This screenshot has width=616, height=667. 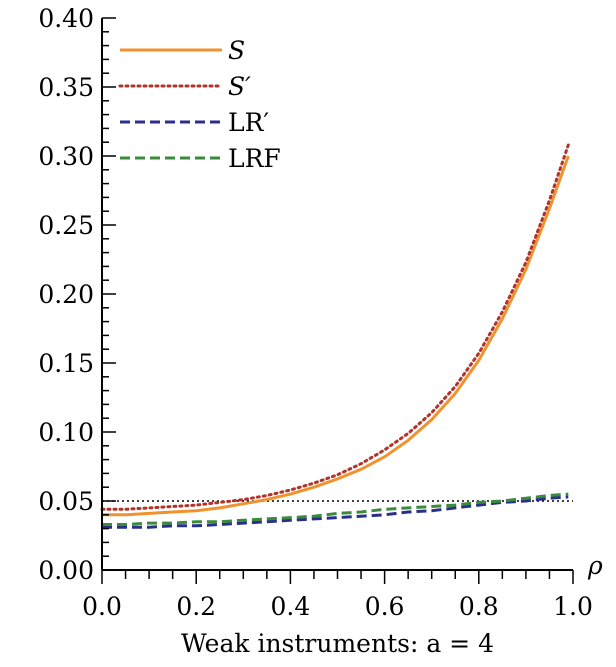 I want to click on x-axis-label: Weak instruments: a = 4, so click(x=337, y=643).